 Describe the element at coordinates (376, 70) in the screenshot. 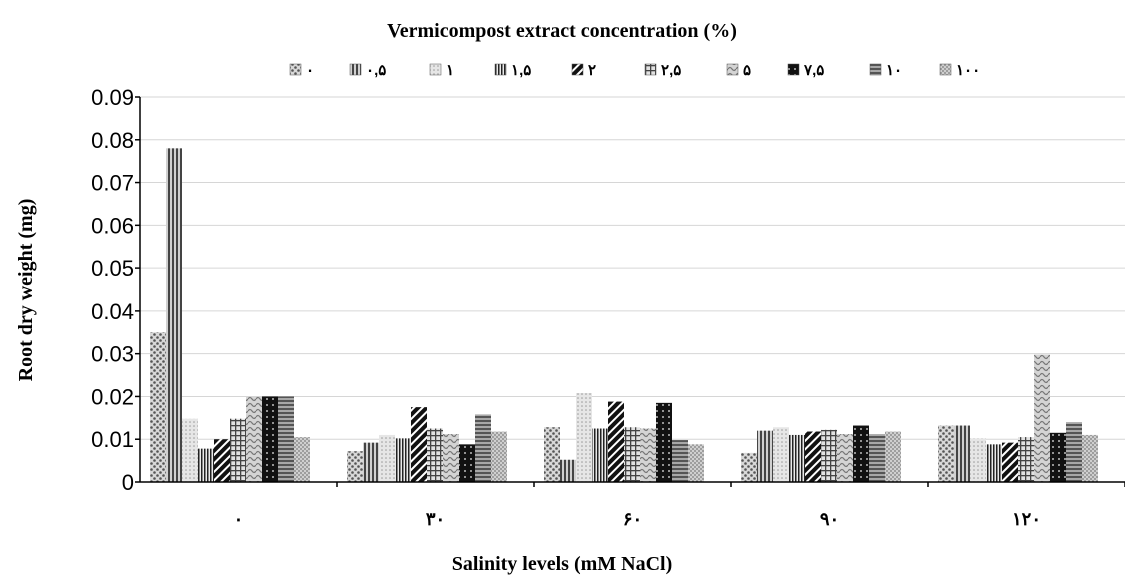

I see `legend-entry: ٠,۵` at that location.